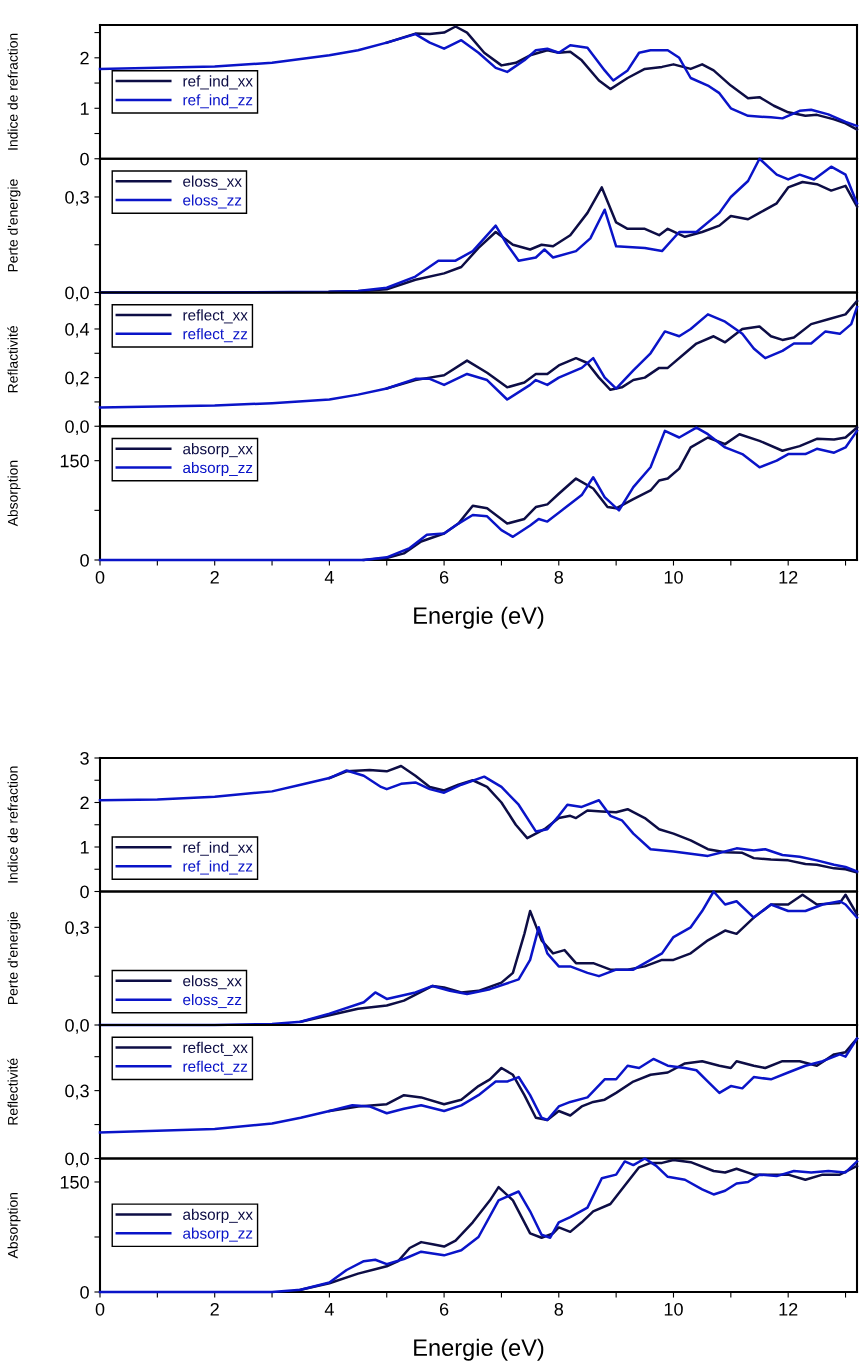 The height and width of the screenshot is (1372, 859). What do you see at coordinates (12, 359) in the screenshot?
I see `y-axis-title: Reflactivité` at bounding box center [12, 359].